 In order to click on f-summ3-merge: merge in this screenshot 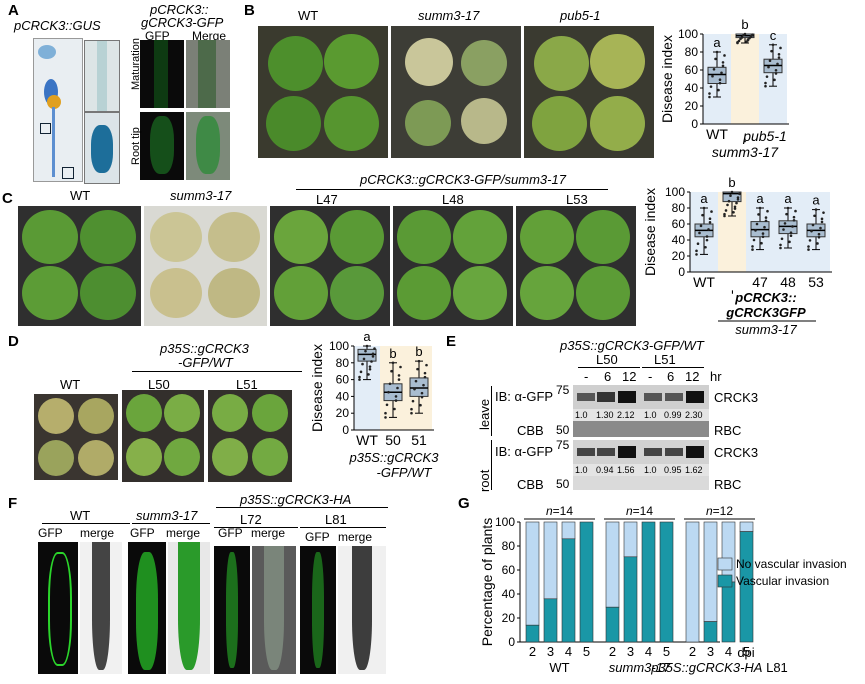, I will do `click(183, 533)`.